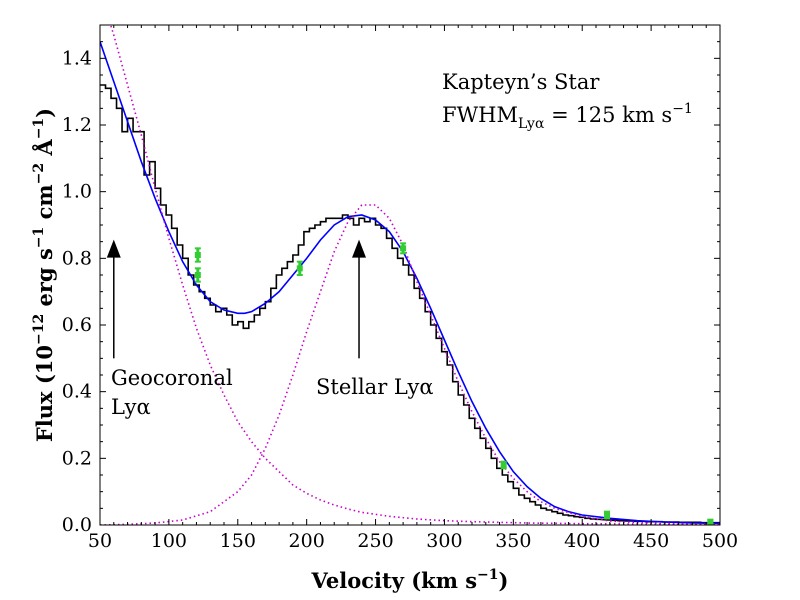  Describe the element at coordinates (375, 387) in the screenshot. I see `stellar-lya-label: Stellar Lyα` at that location.